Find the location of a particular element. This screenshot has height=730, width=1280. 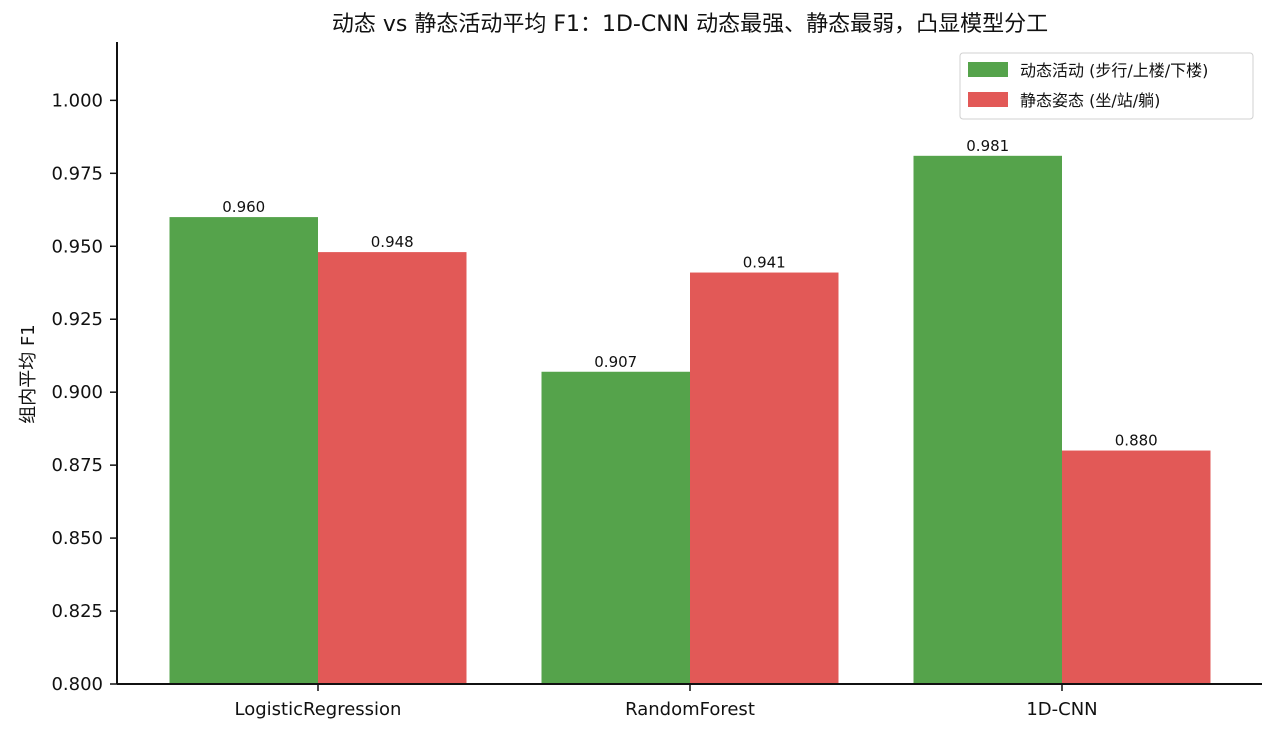

legend-label-static: 静态姿态 (坐/站/躺) is located at coordinates (1090, 100).